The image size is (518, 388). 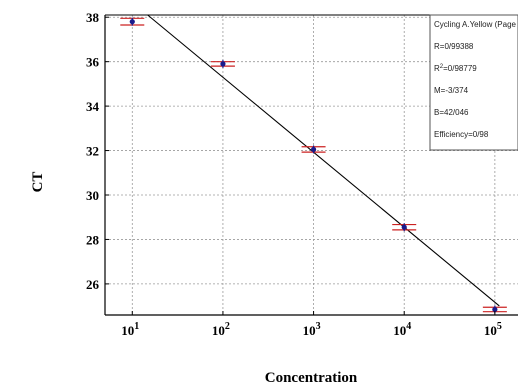 I want to click on info-line: R2=0/98779, so click(x=455, y=68).